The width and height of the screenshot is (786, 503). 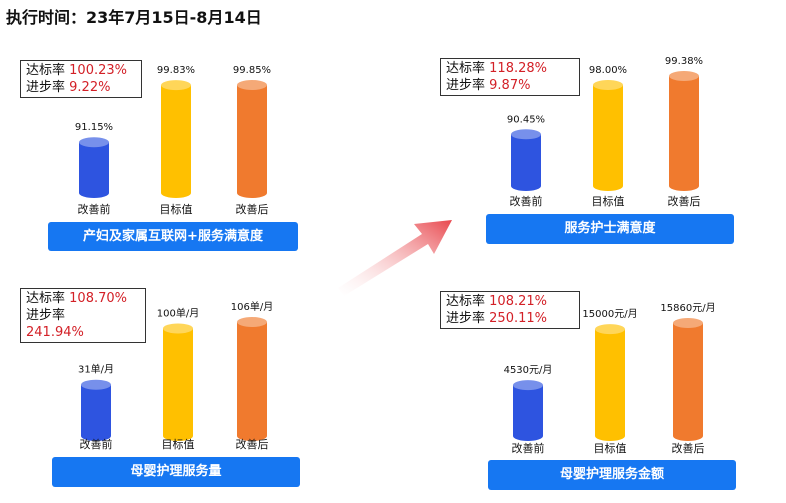 What do you see at coordinates (518, 318) in the screenshot?
I see `progress-value: 250.11%` at bounding box center [518, 318].